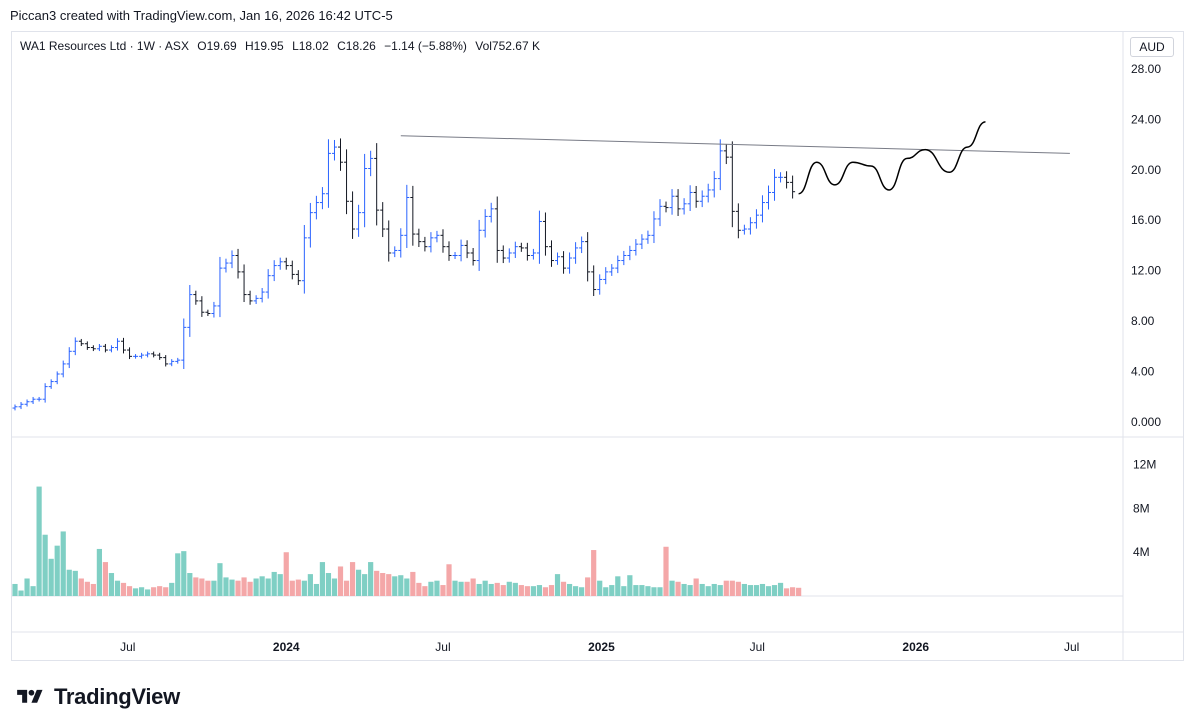 The image size is (1200, 728). Describe the element at coordinates (735, 158) in the screenshot. I see `drawings-layer` at that location.